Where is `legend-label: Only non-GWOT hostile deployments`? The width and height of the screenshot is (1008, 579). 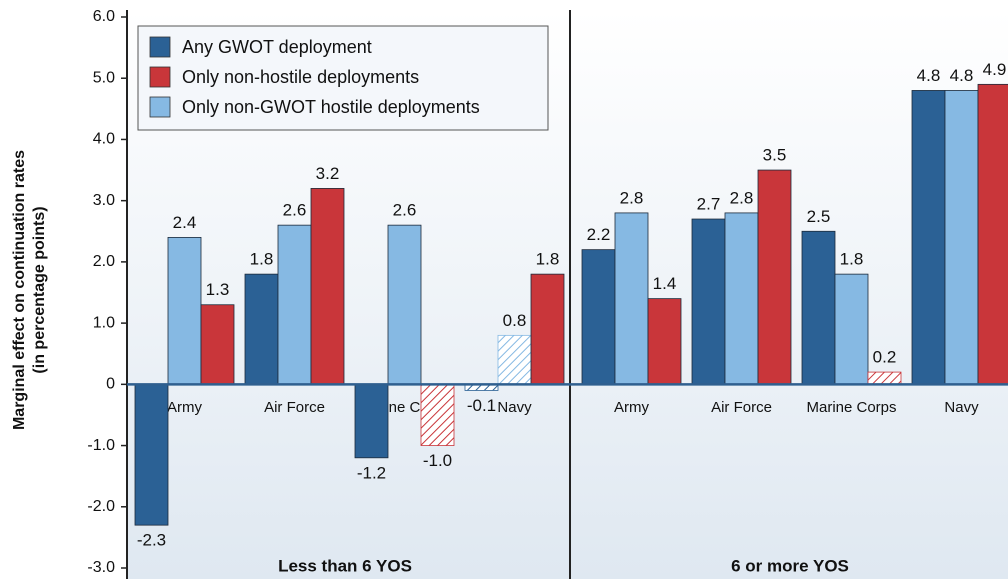
legend-label: Only non-GWOT hostile deployments is located at coordinates (331, 107).